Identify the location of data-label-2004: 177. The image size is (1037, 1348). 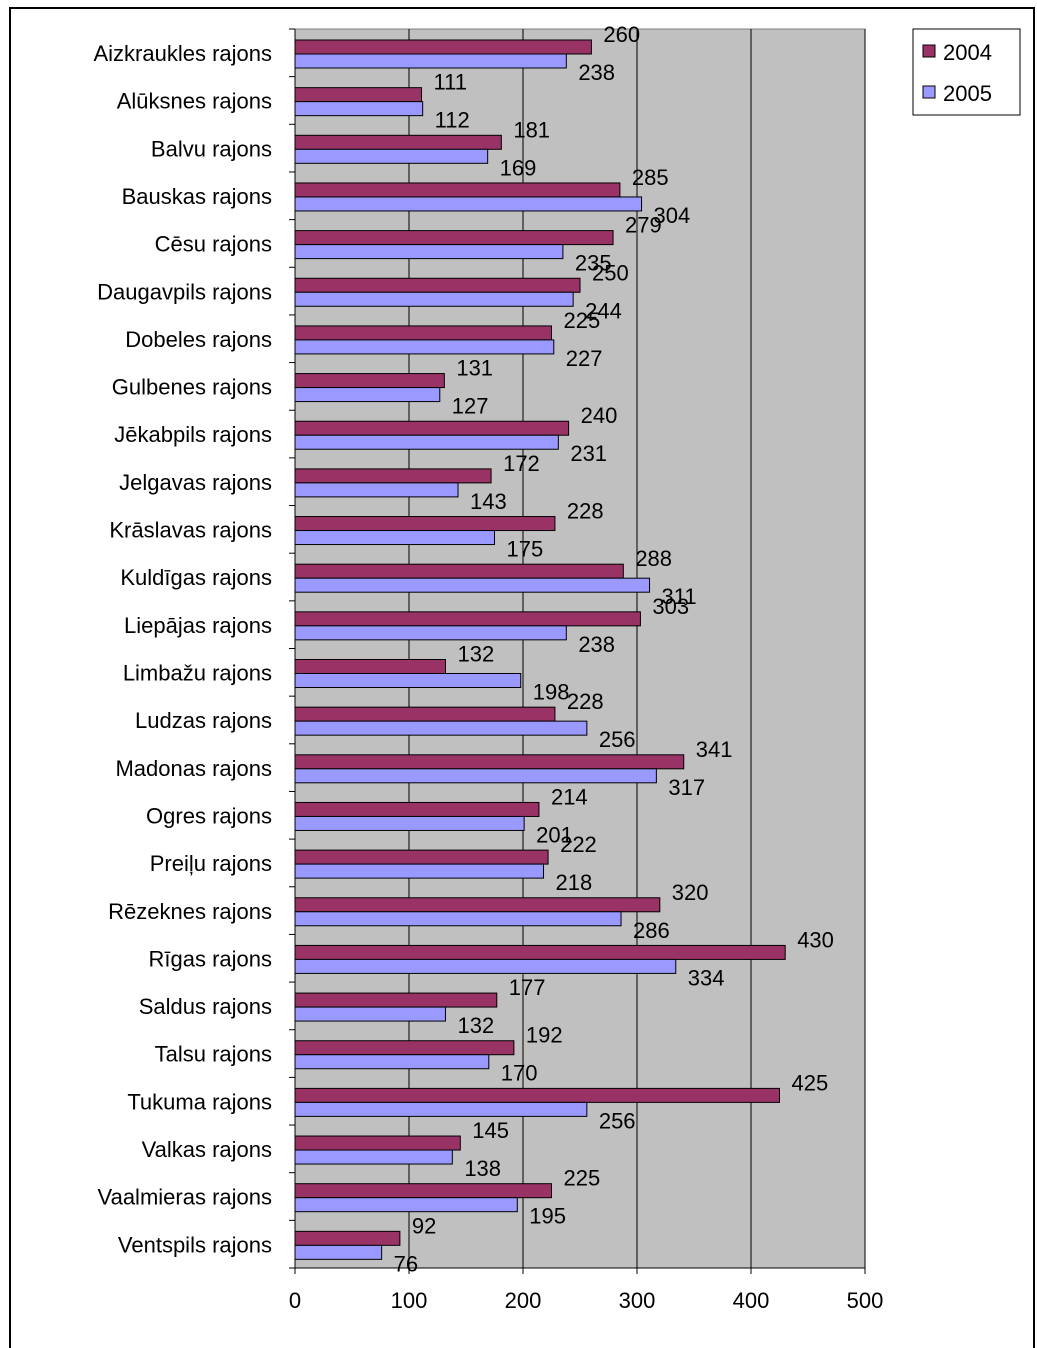
(527, 987).